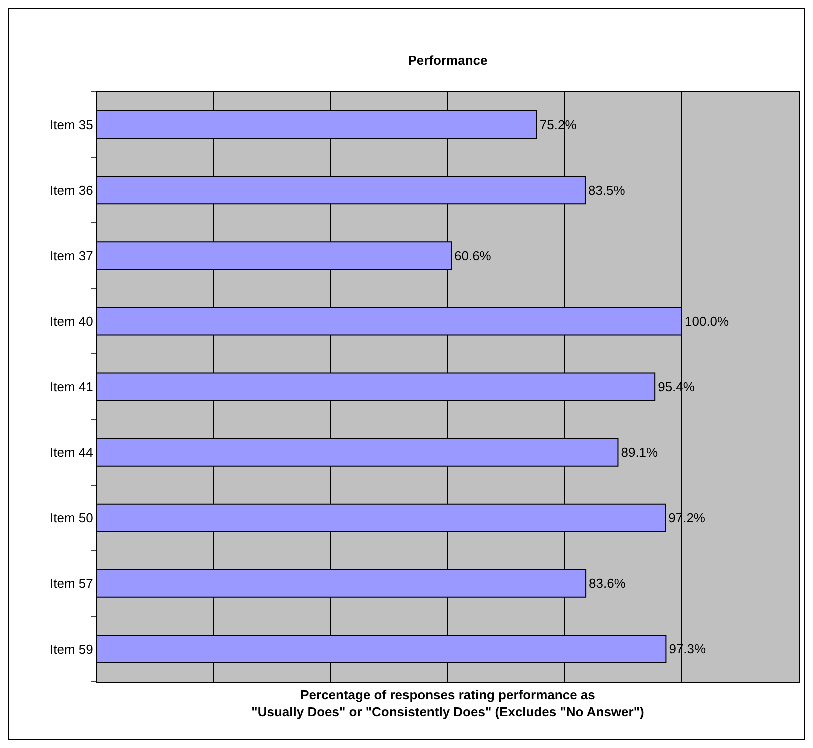 The height and width of the screenshot is (748, 813). I want to click on data-label: 100.0%, so click(707, 321).